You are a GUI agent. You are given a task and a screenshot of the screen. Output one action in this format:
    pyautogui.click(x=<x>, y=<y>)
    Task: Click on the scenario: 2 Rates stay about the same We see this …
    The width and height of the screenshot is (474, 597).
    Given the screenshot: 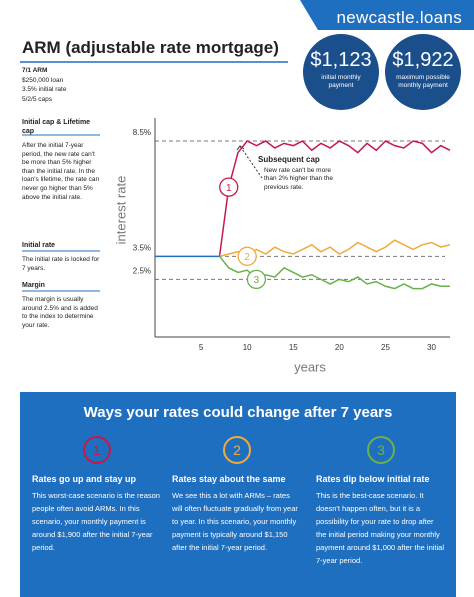 What is the action you would take?
    pyautogui.click(x=237, y=495)
    